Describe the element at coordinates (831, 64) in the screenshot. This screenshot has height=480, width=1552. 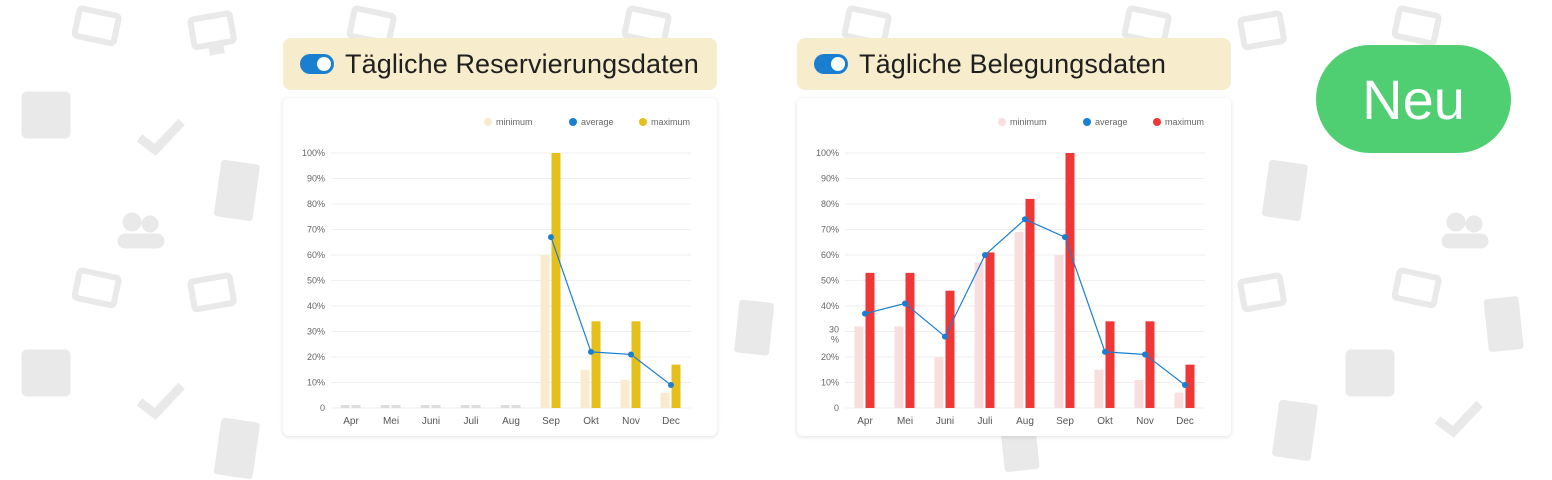
I see `occupancy-toggle` at that location.